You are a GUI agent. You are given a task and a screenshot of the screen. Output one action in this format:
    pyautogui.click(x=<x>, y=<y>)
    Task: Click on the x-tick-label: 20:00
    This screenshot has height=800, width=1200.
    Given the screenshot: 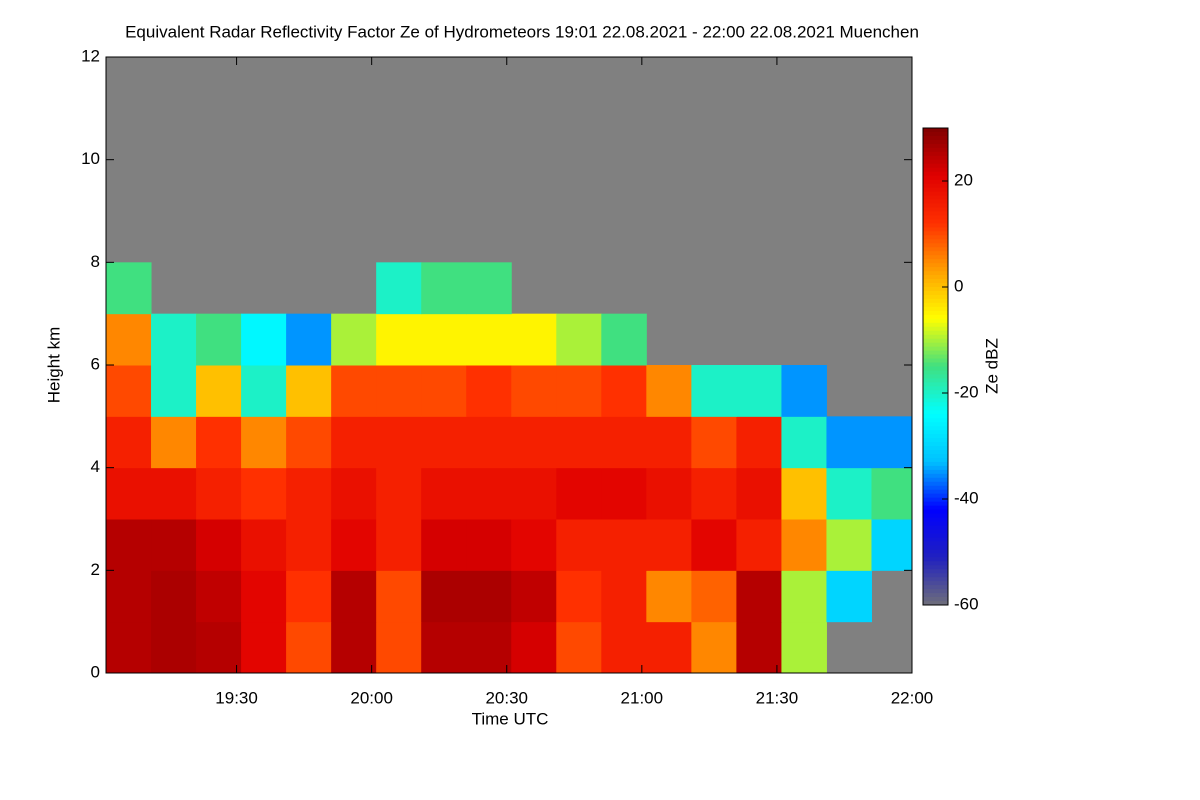 What is the action you would take?
    pyautogui.click(x=371, y=697)
    